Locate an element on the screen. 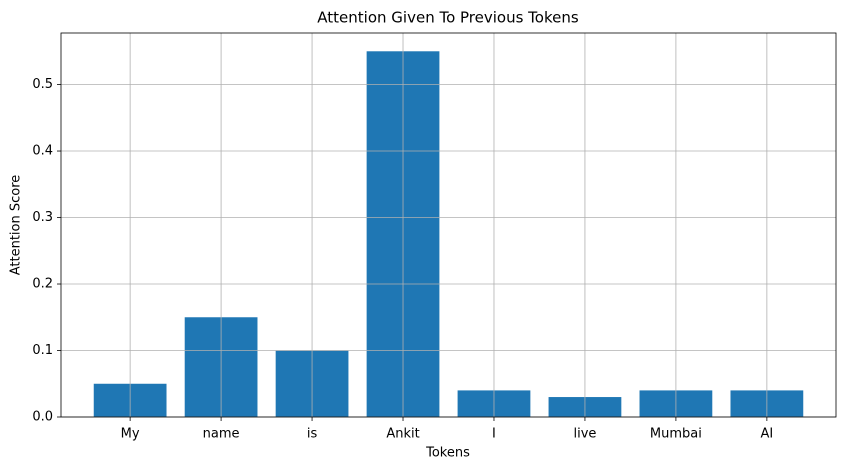  y-tick-label: 0.1 is located at coordinates (42, 350).